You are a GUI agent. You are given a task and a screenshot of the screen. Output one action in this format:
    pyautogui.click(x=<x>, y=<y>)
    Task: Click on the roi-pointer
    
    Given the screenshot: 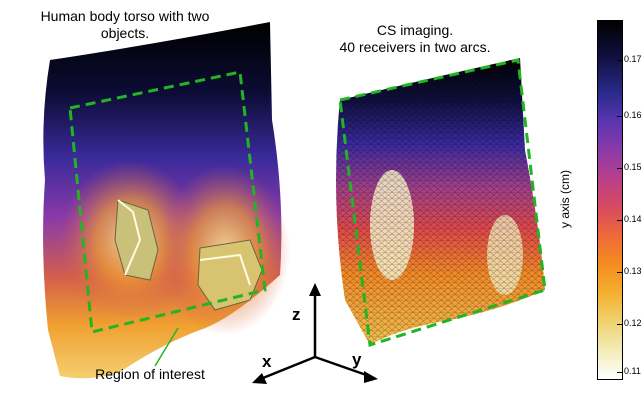 What is the action you would take?
    pyautogui.click(x=166, y=347)
    